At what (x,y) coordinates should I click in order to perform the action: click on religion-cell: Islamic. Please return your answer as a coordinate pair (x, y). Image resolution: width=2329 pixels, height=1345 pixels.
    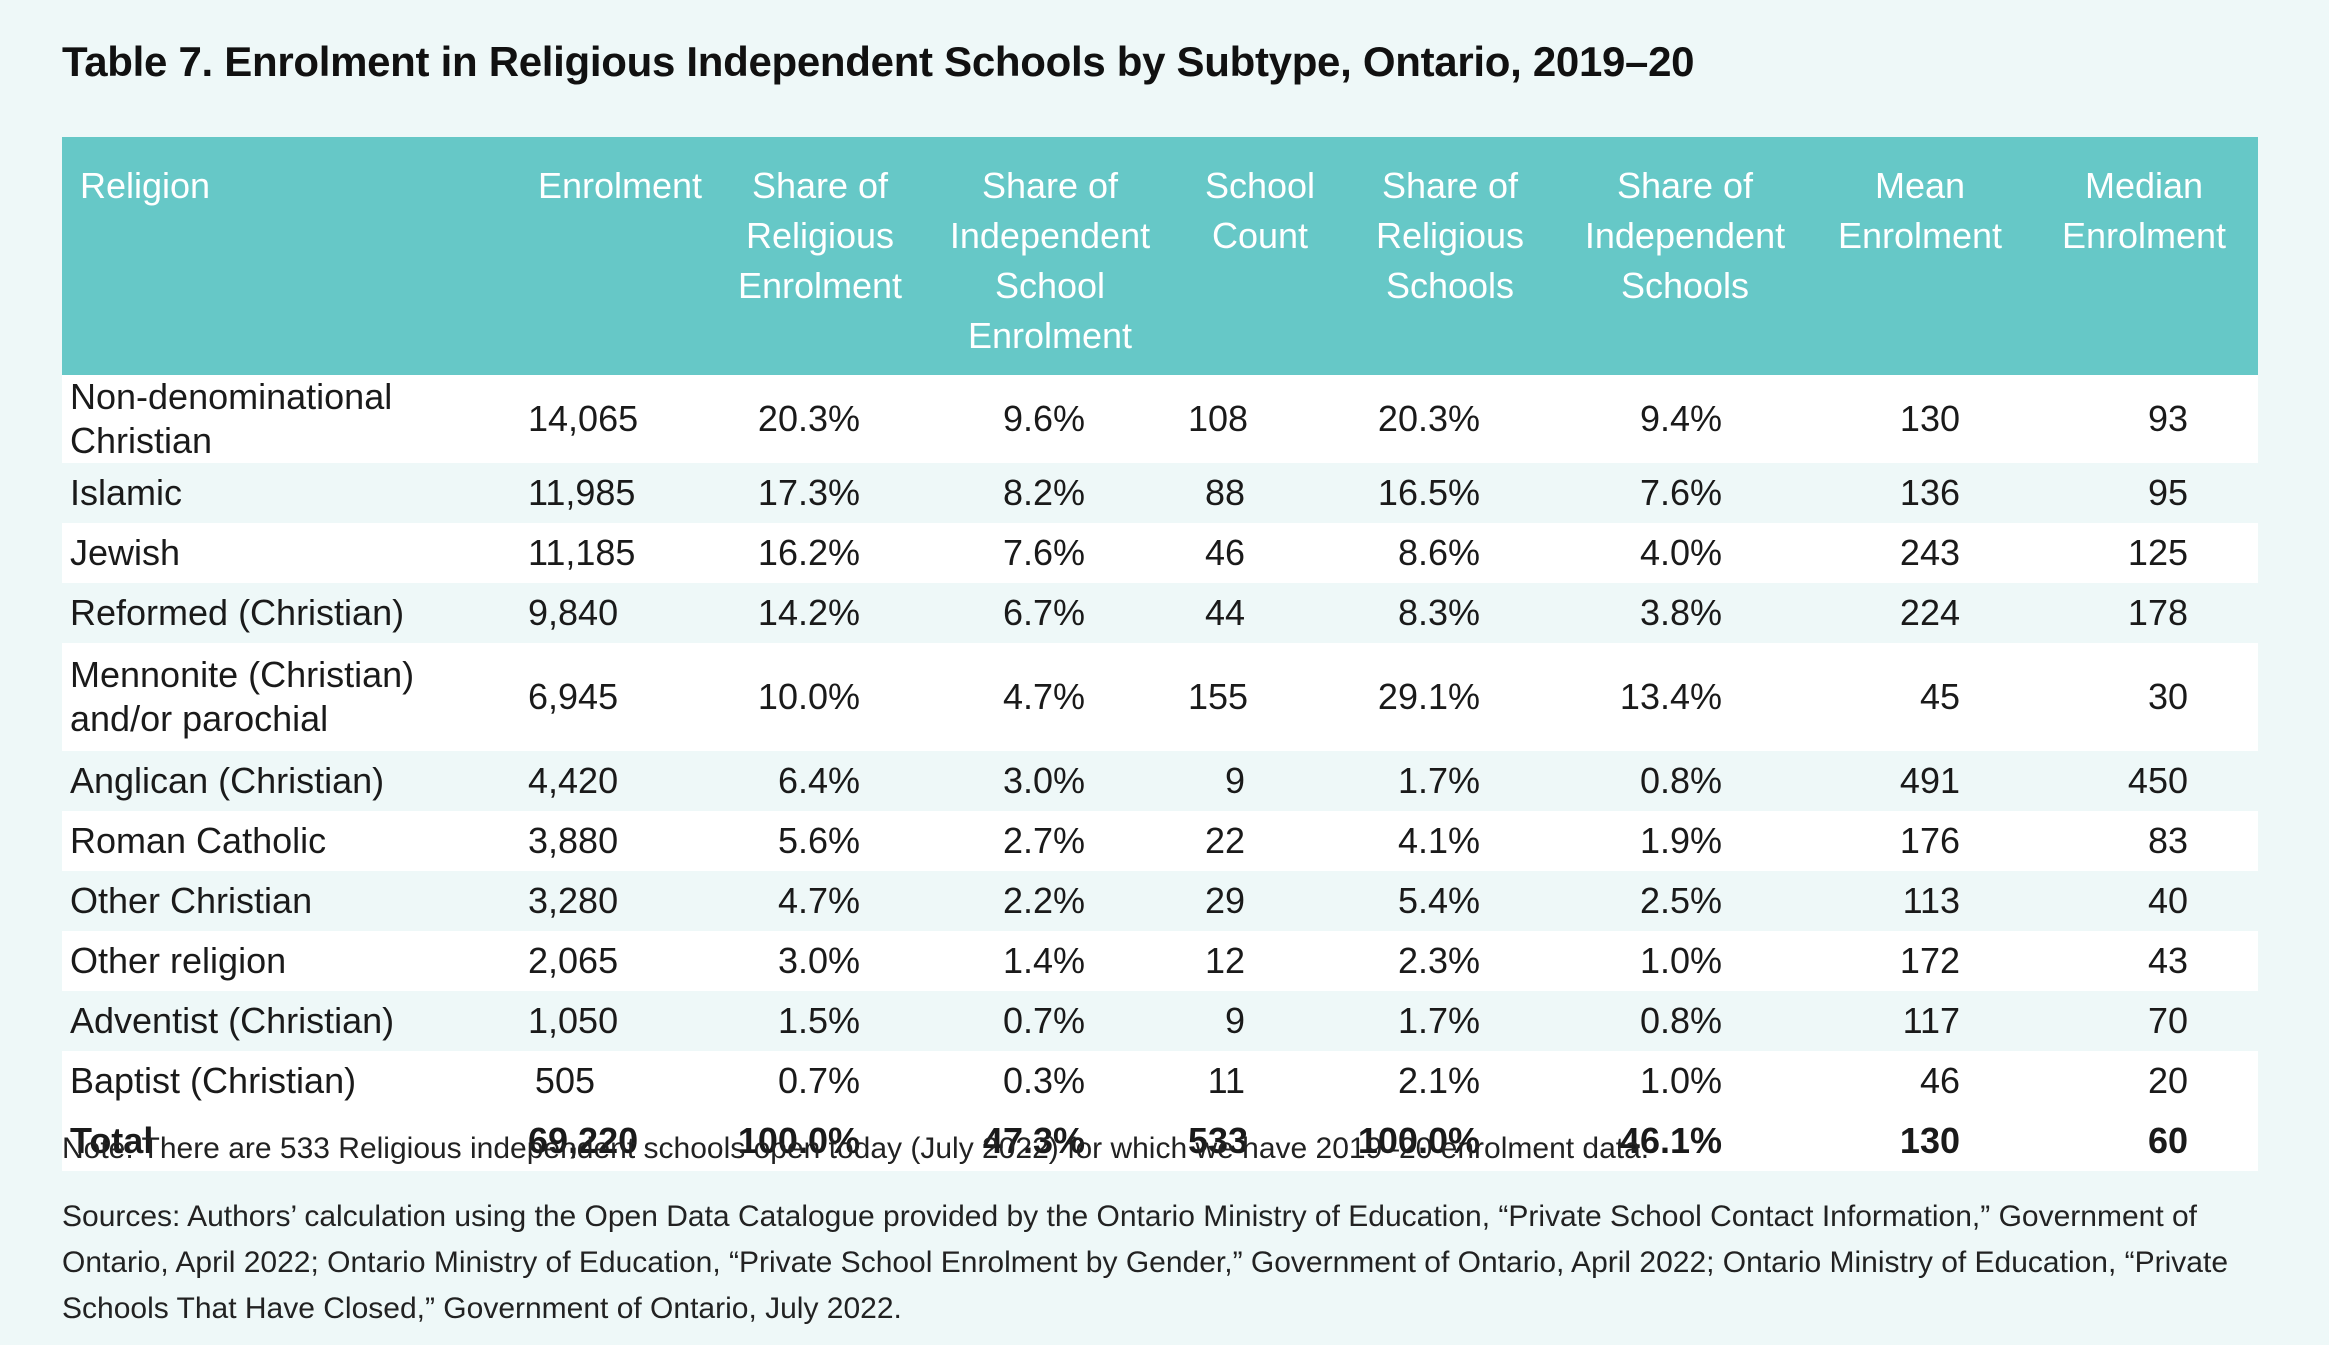
    Looking at the image, I should click on (291, 493).